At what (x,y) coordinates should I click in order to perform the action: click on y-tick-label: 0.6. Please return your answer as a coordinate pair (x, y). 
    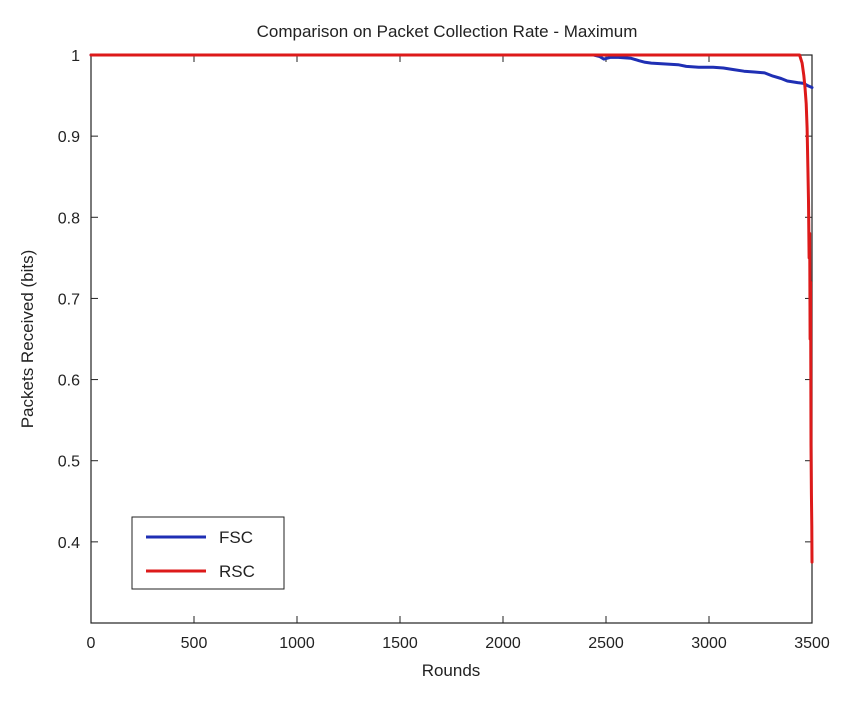
    Looking at the image, I should click on (69, 381).